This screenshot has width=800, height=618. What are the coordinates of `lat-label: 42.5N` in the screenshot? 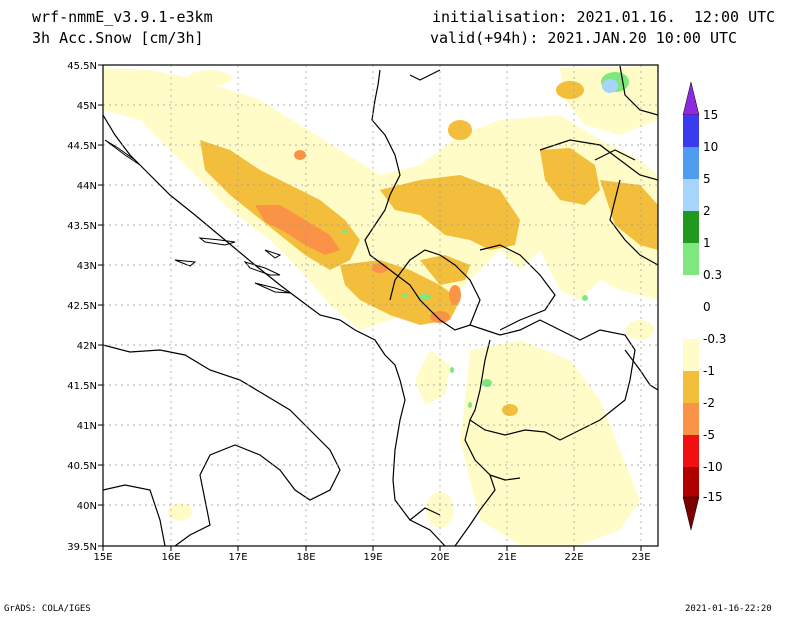 It's located at (82, 306).